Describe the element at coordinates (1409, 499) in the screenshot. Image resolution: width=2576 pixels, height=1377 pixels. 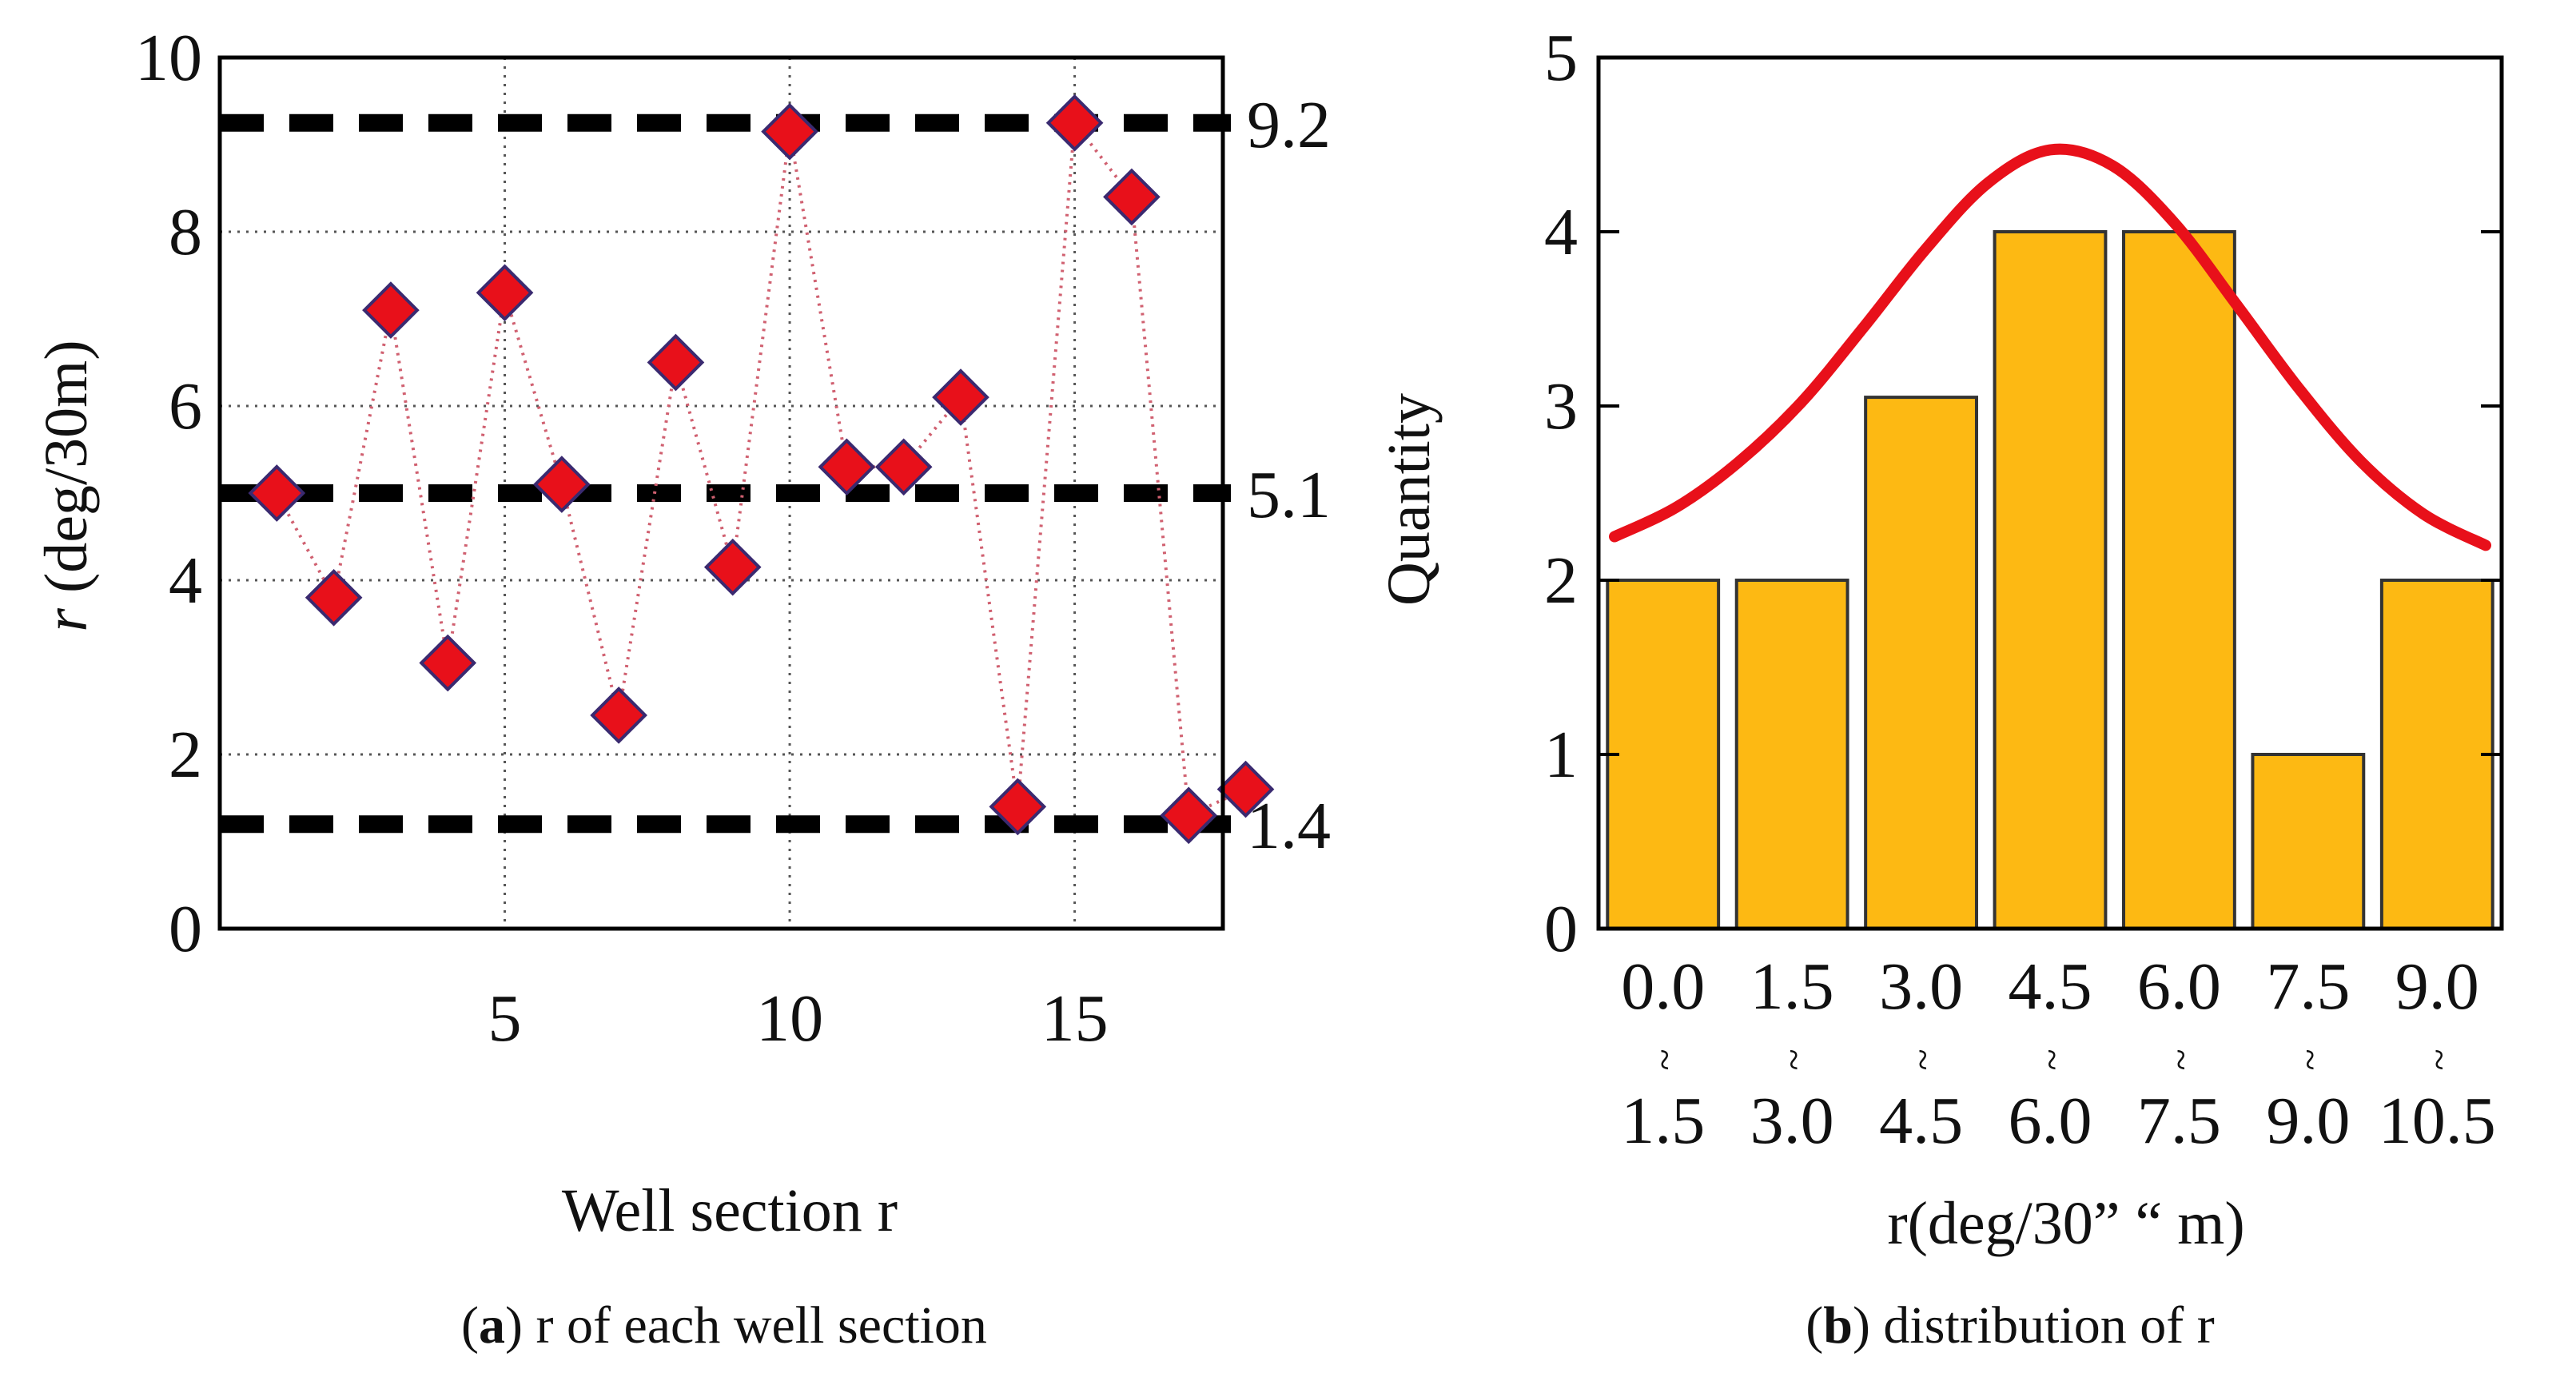
I see `chart-b-y-axis-title: Quantity` at that location.